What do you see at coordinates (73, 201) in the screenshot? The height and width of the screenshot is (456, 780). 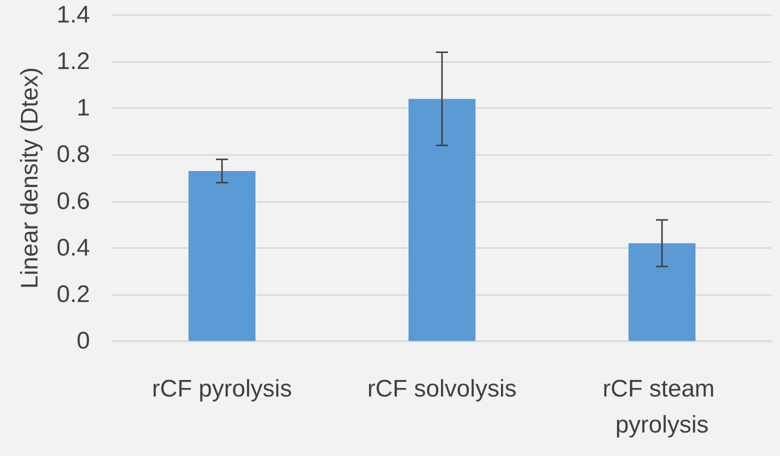 I see `y-tick-label: 0.6` at bounding box center [73, 201].